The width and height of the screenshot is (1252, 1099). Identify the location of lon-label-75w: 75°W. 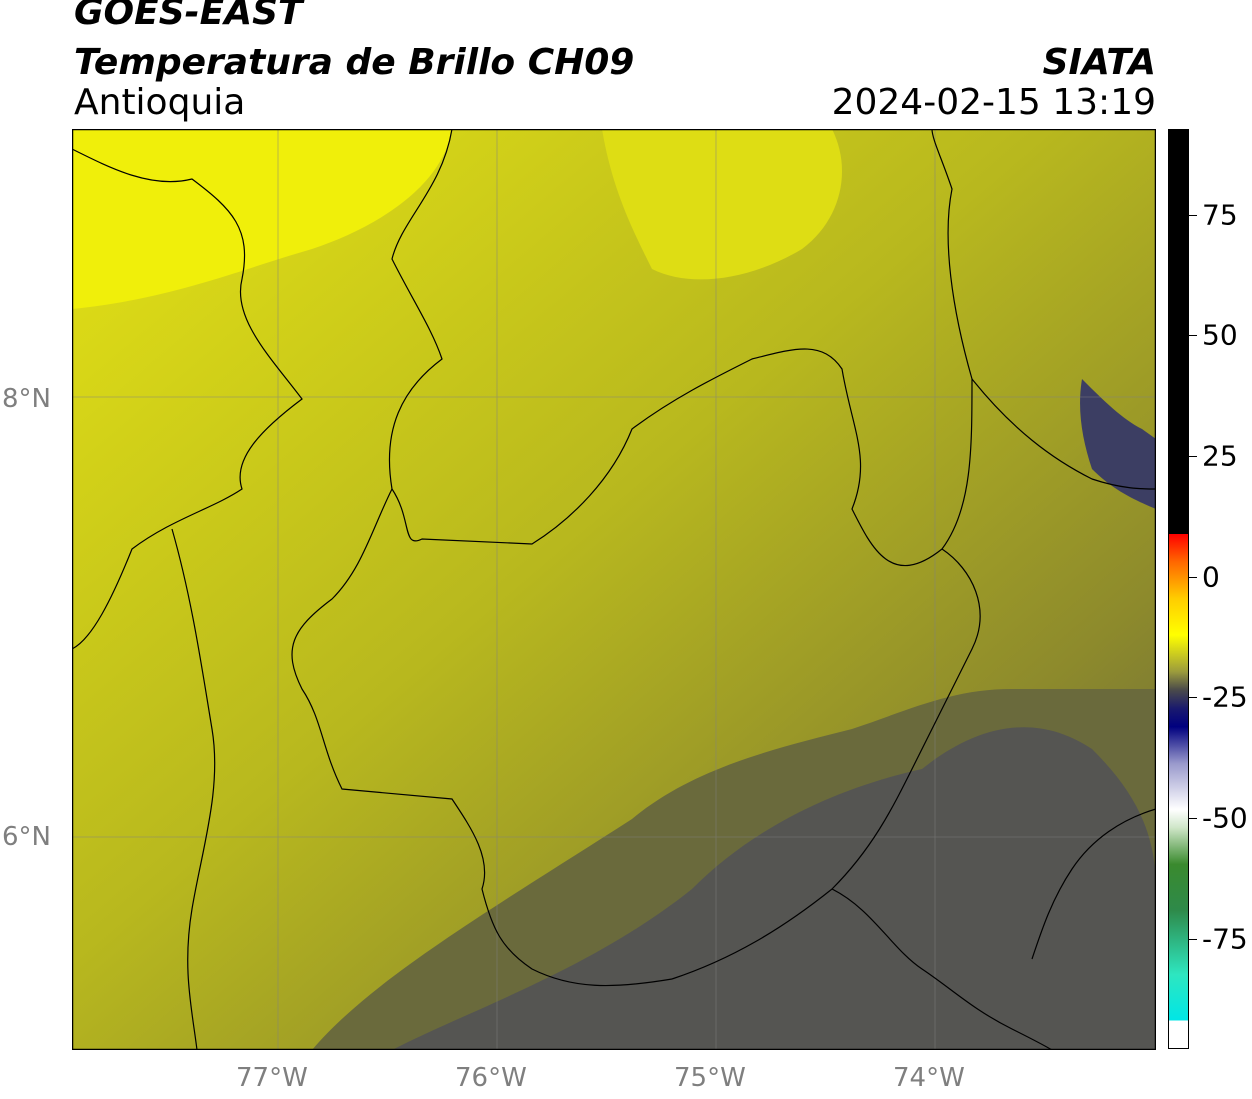
(710, 1078).